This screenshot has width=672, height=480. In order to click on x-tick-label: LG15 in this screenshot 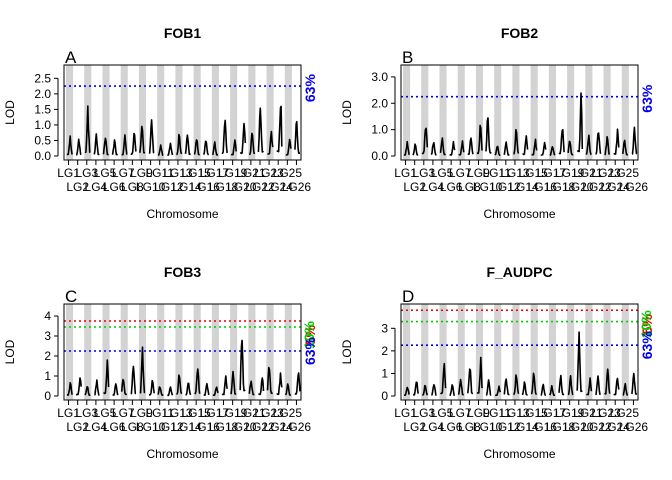, I will do `click(196, 173)`.